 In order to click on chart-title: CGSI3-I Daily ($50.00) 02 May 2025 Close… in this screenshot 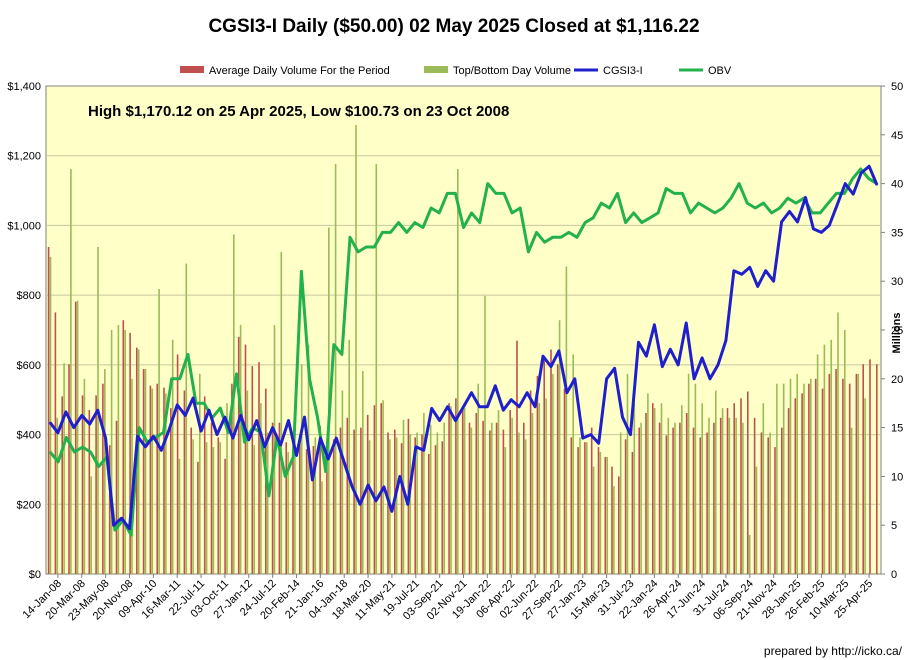, I will do `click(453, 26)`.